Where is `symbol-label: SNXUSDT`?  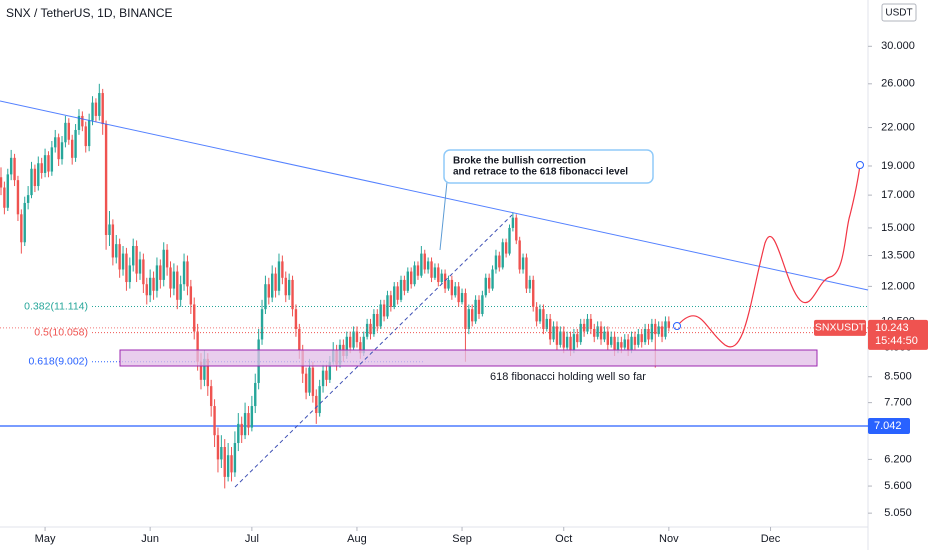
symbol-label: SNXUSDT is located at coordinates (840, 328).